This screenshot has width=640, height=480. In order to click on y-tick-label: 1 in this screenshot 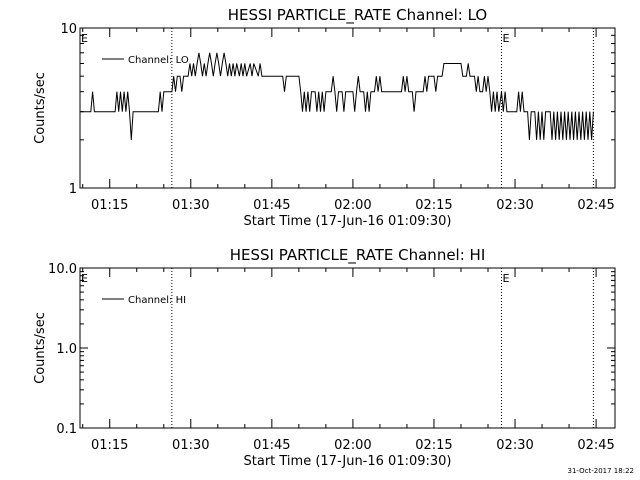, I will do `click(73, 189)`.